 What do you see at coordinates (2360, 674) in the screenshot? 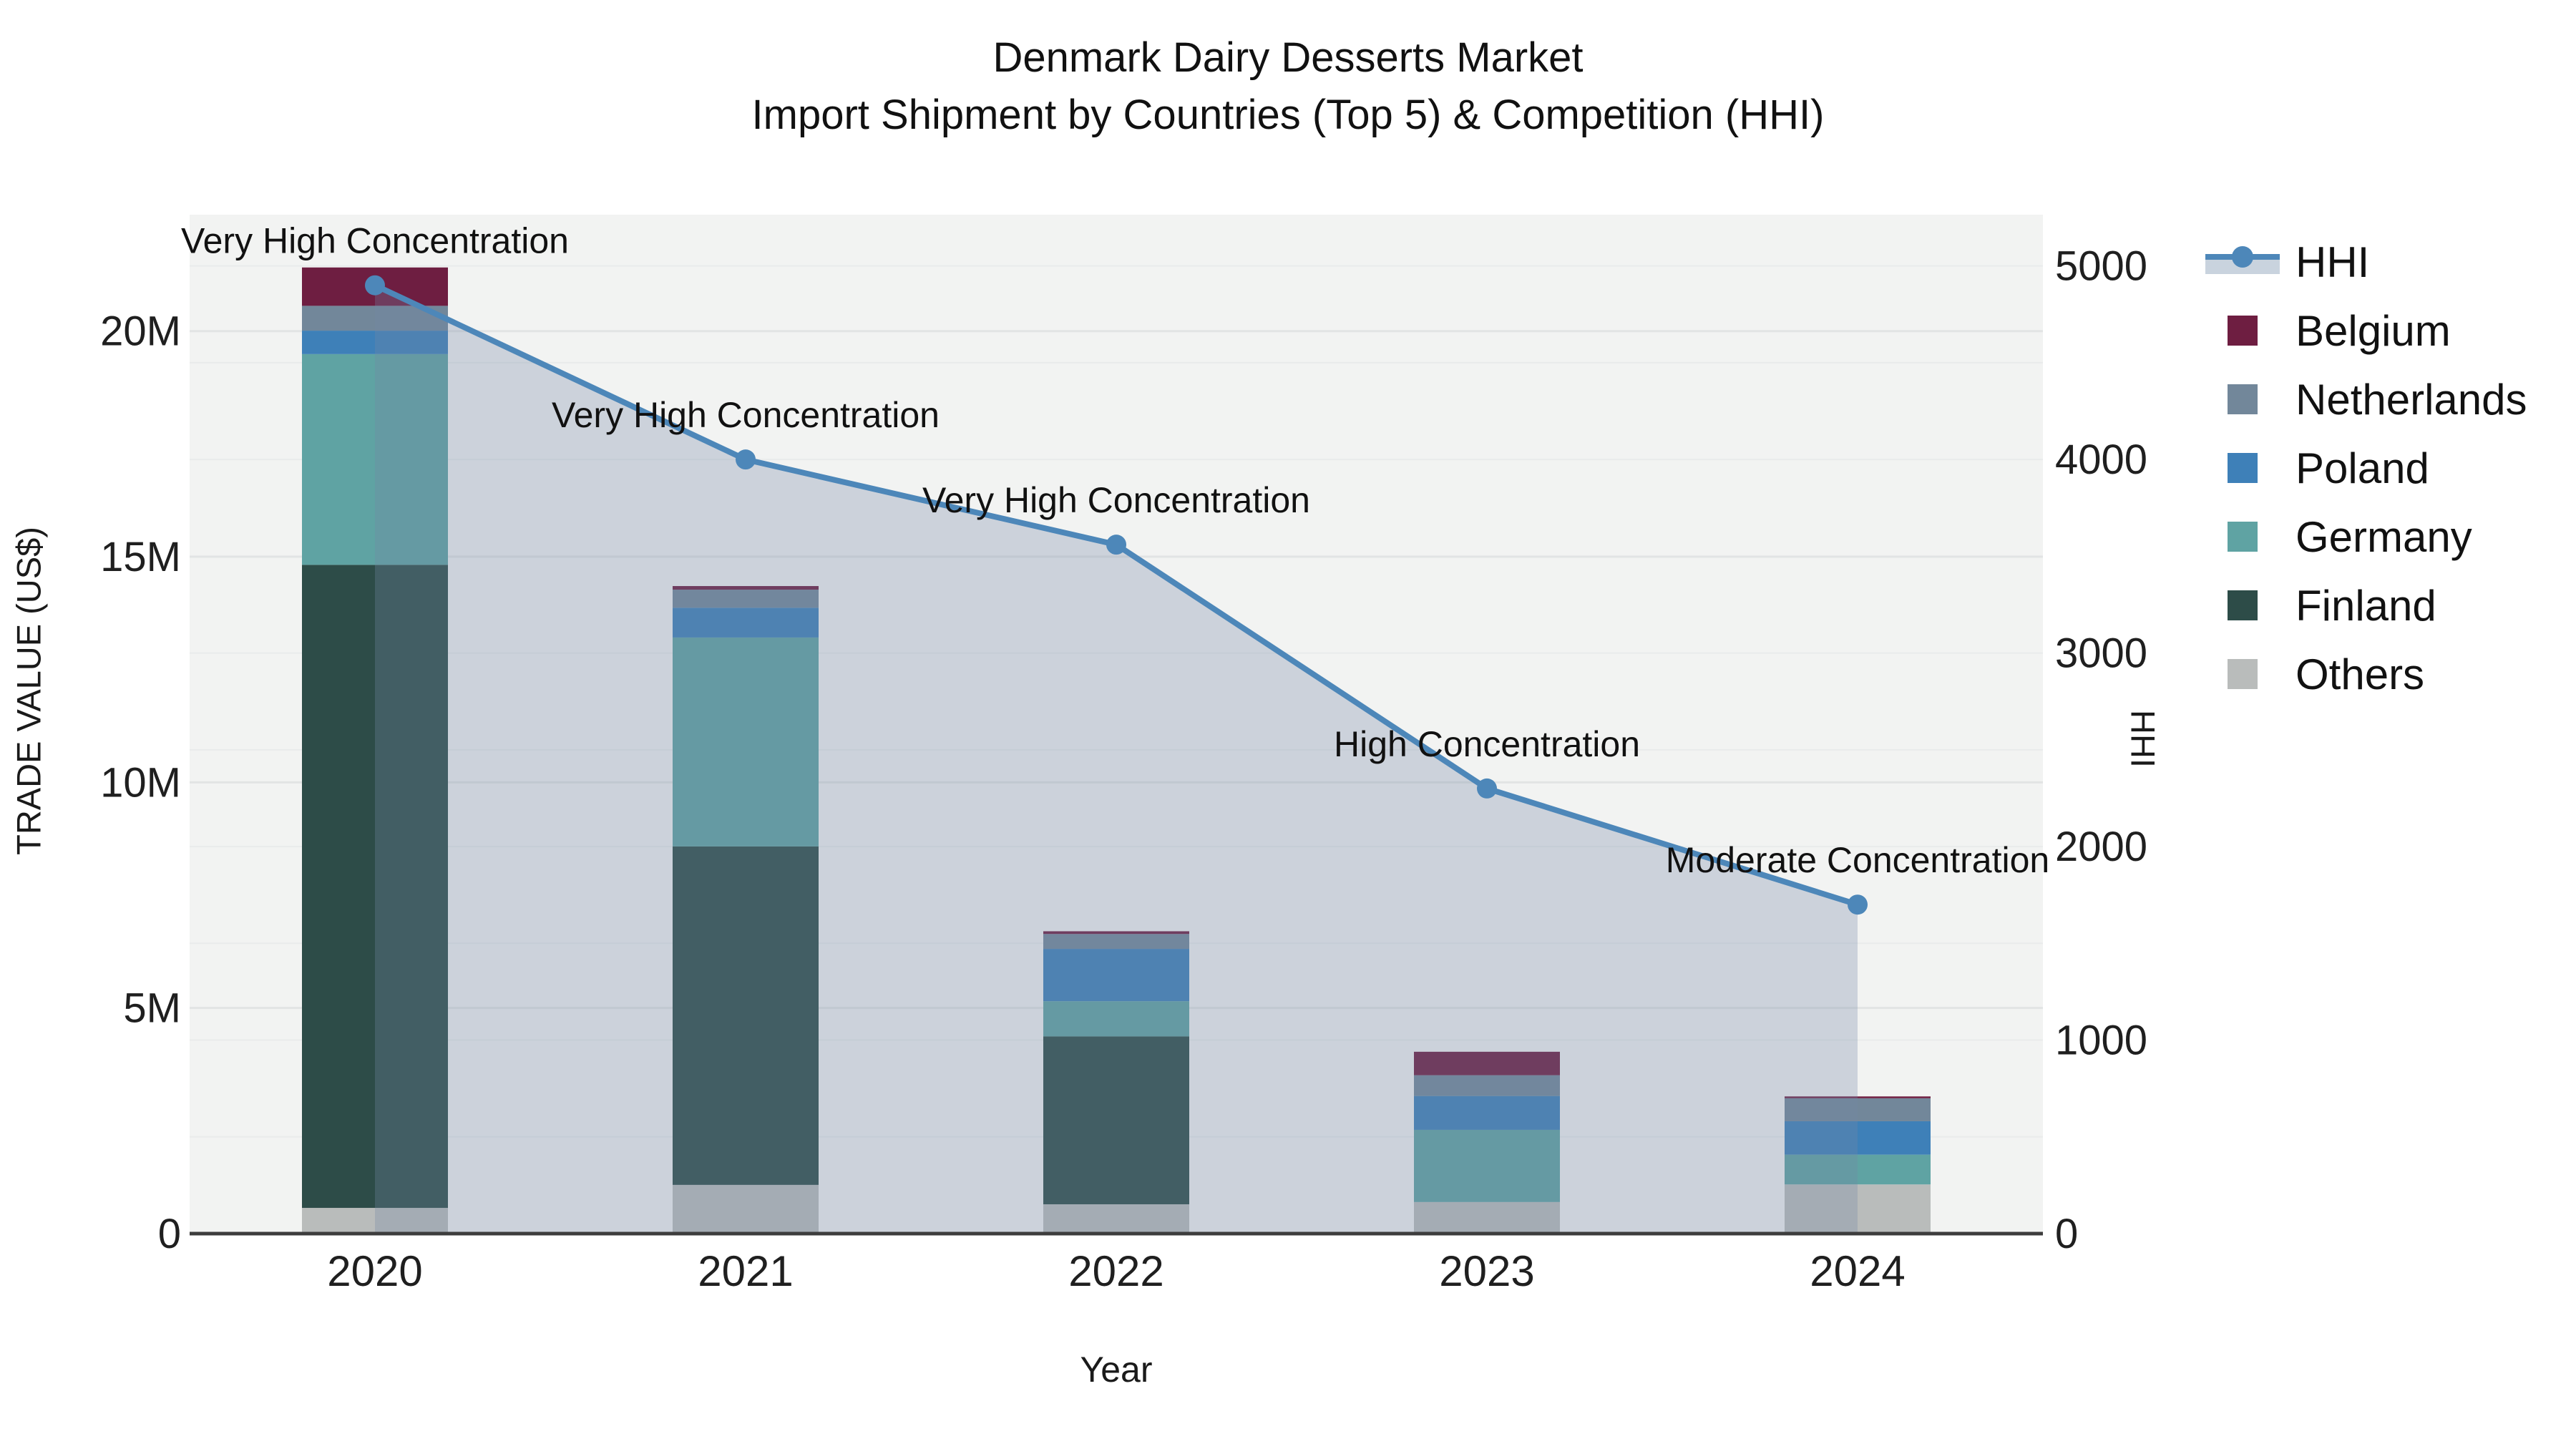
I see `legend-label: Others` at bounding box center [2360, 674].